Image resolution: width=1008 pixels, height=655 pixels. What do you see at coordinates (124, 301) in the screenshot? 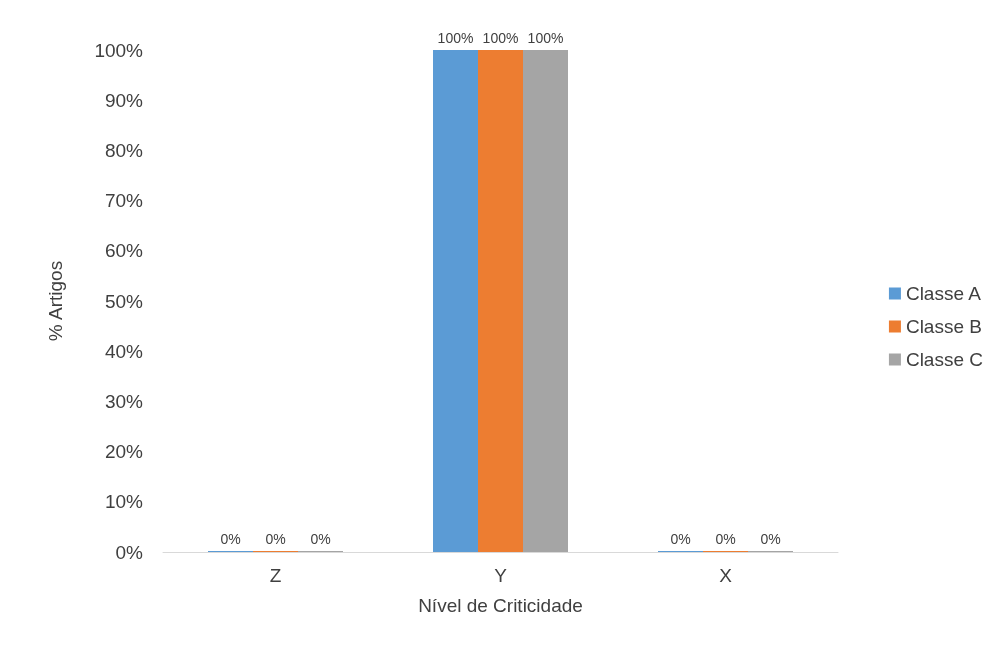
I see `y-tick-label: 50%` at bounding box center [124, 301].